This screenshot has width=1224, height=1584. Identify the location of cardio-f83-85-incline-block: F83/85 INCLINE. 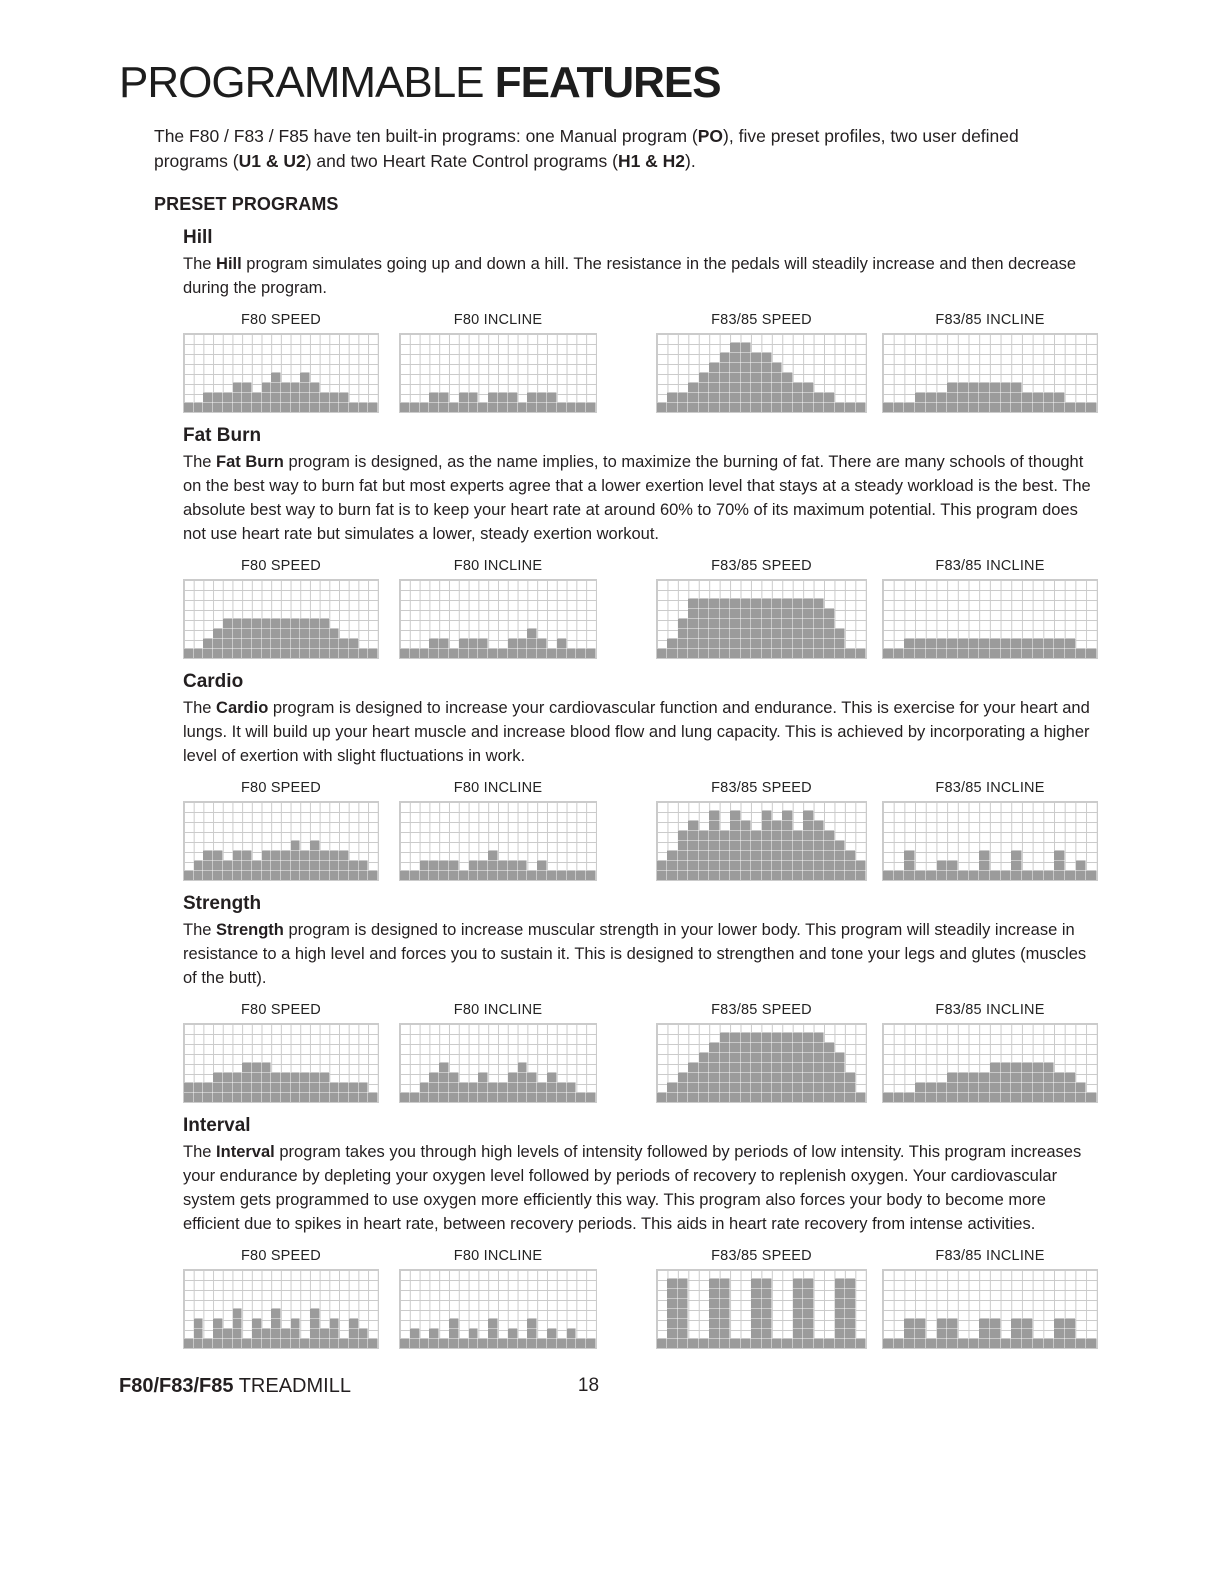
(990, 830).